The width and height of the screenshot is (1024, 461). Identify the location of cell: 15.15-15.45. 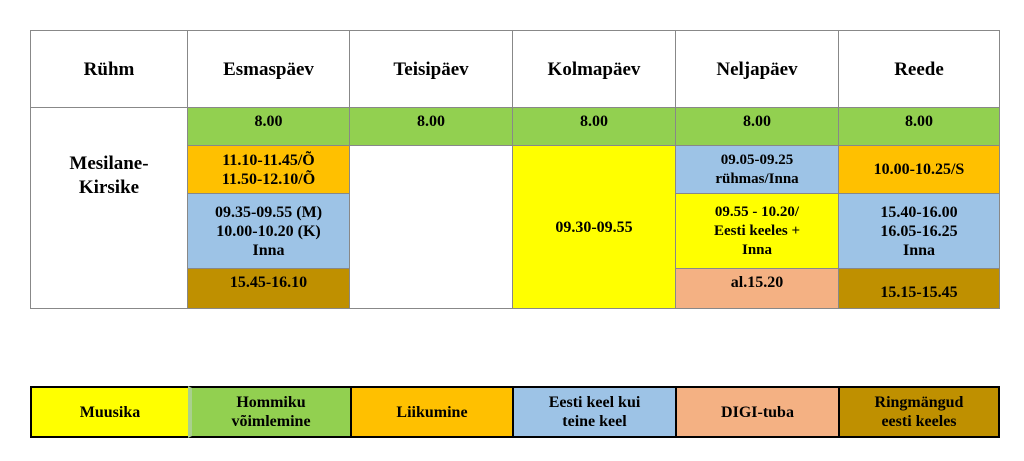
(919, 288).